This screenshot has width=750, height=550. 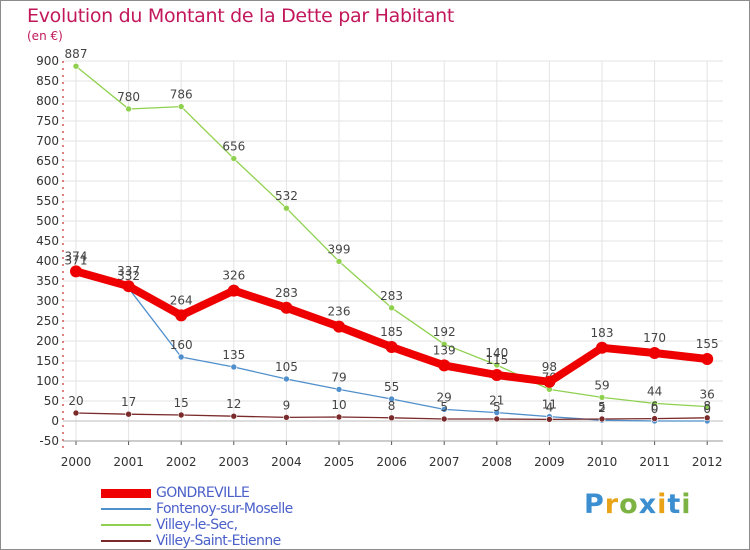 I want to click on y-tick-label: 0, so click(x=55, y=421).